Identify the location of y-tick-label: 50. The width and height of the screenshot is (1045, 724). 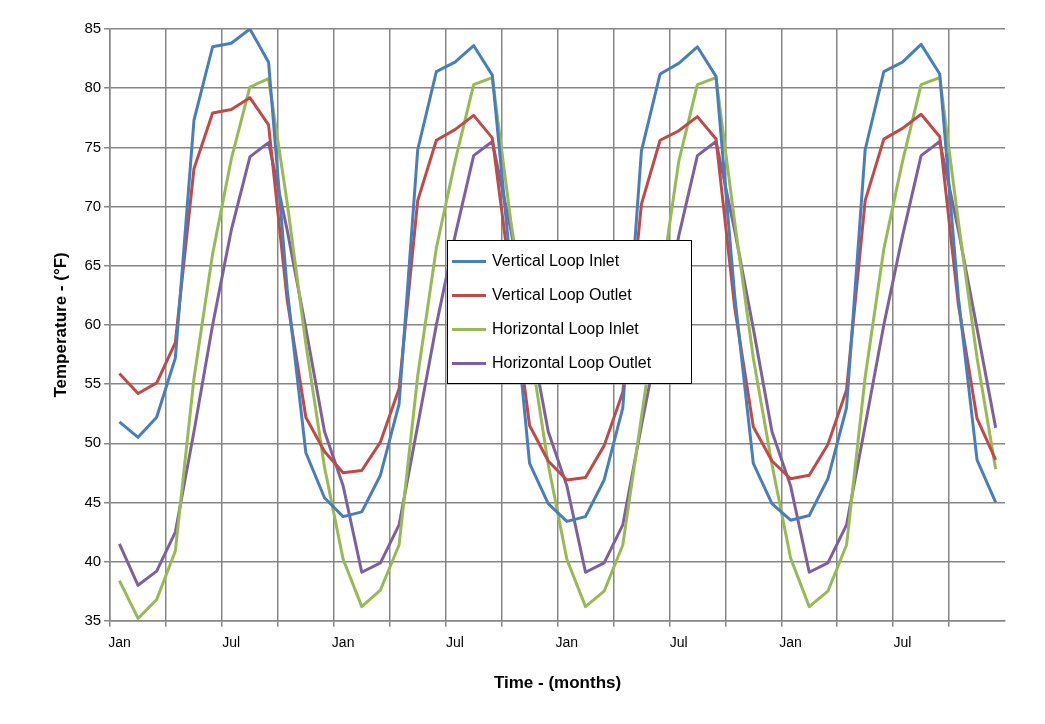
(93, 442).